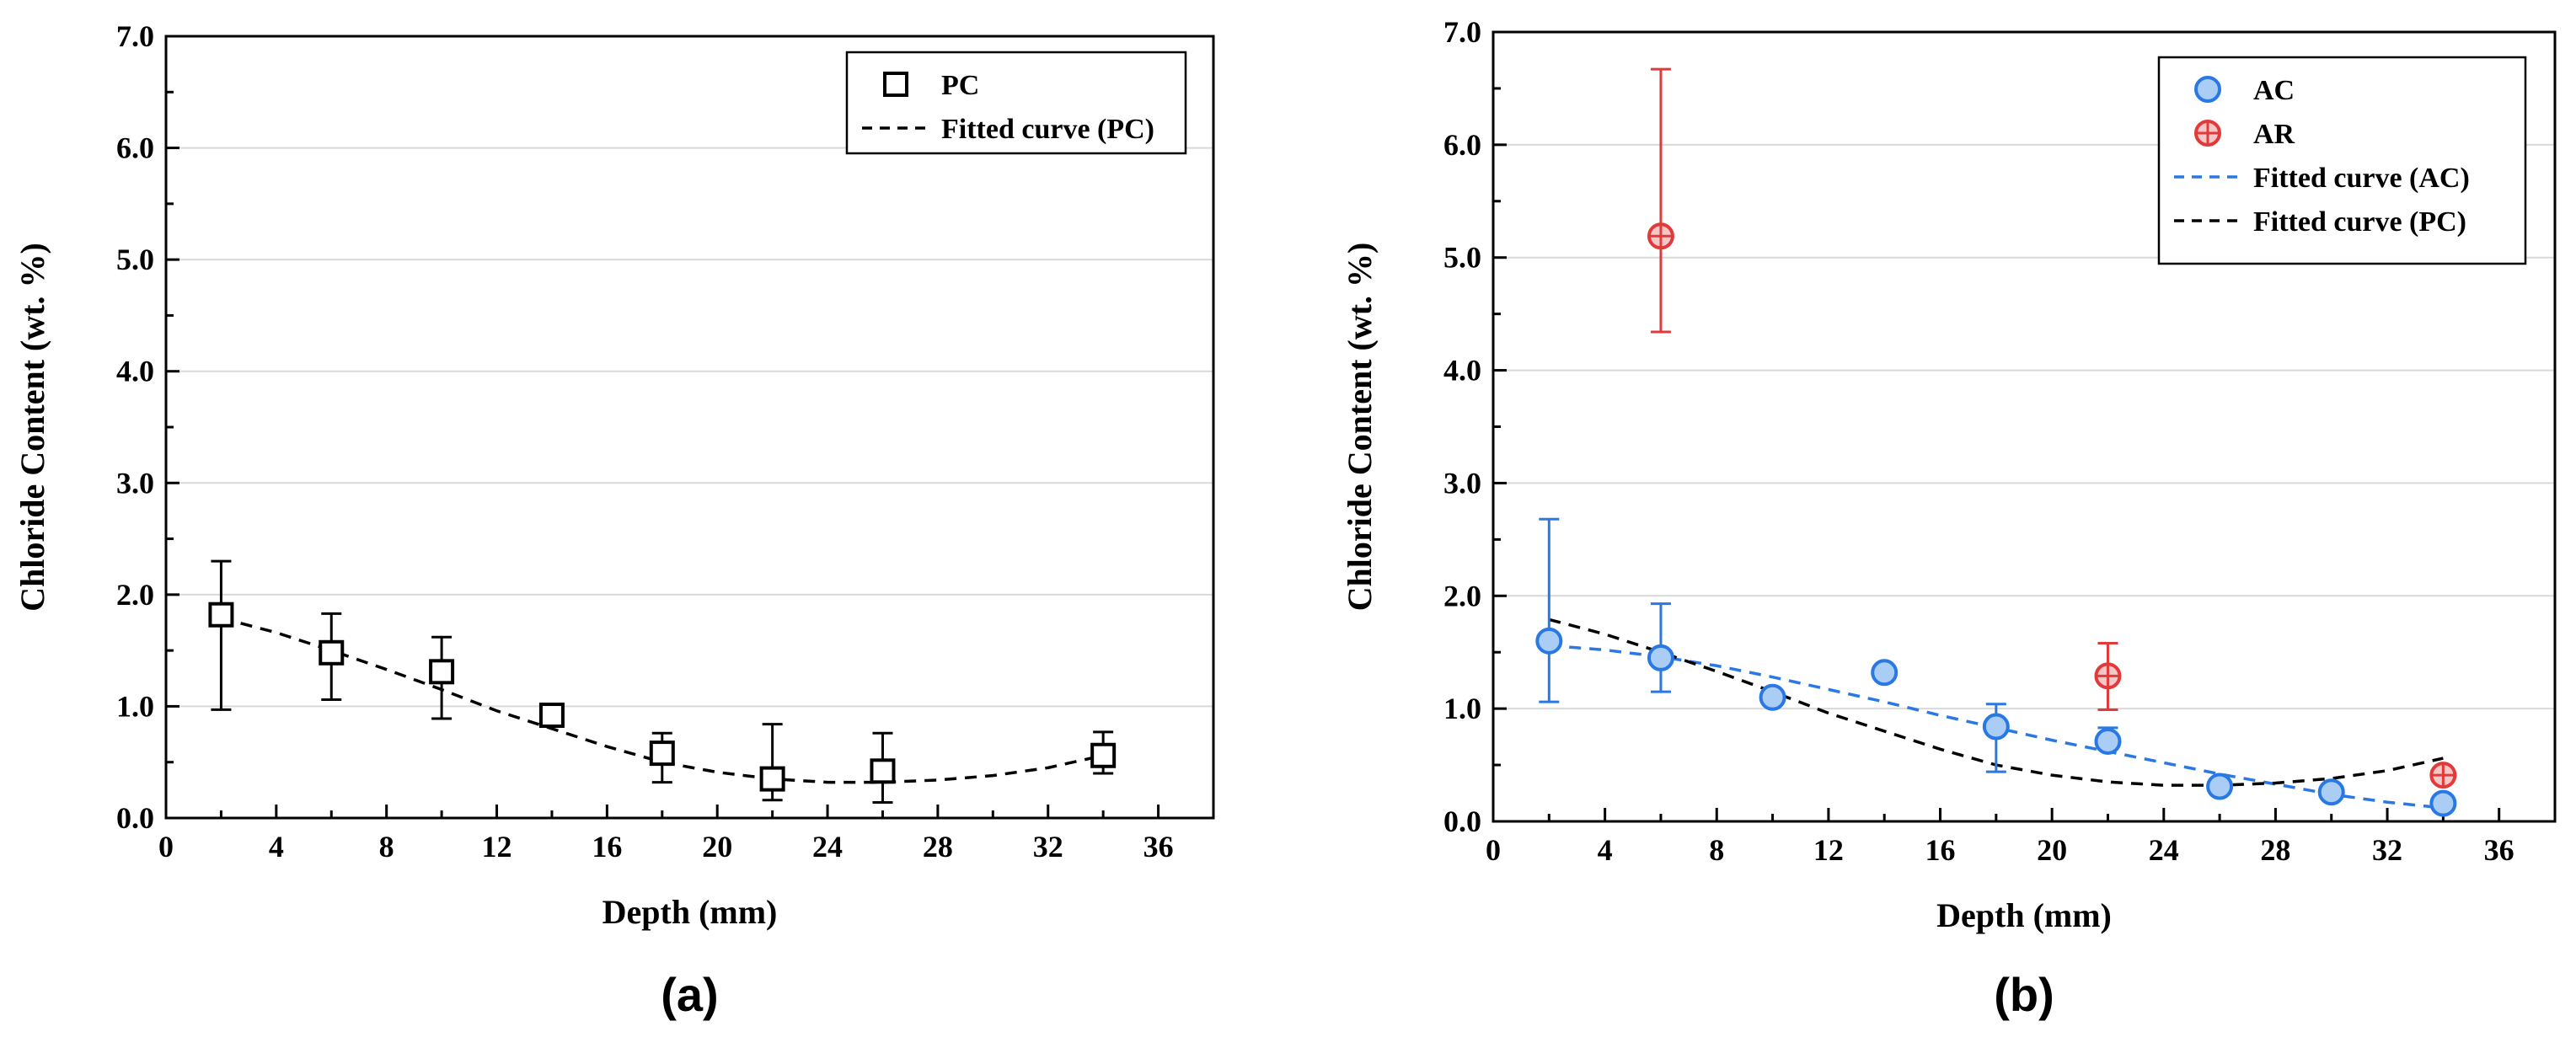  I want to click on legend-box, so click(1016, 103).